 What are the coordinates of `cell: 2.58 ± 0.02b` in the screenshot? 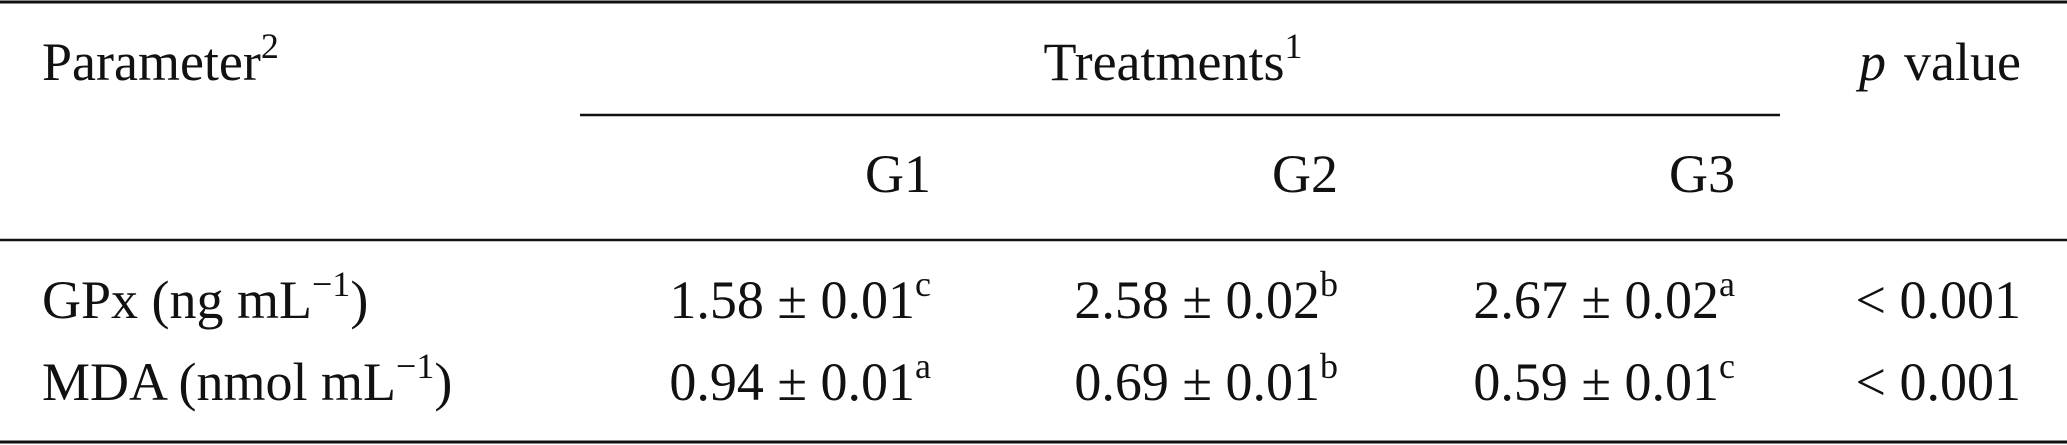 It's located at (1206, 297).